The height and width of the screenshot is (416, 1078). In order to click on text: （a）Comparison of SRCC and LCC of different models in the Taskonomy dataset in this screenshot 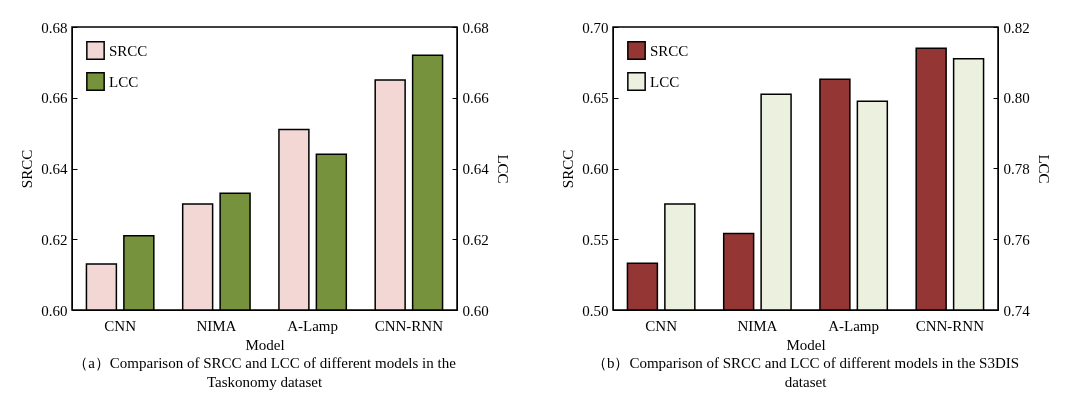, I will do `click(264, 373)`.